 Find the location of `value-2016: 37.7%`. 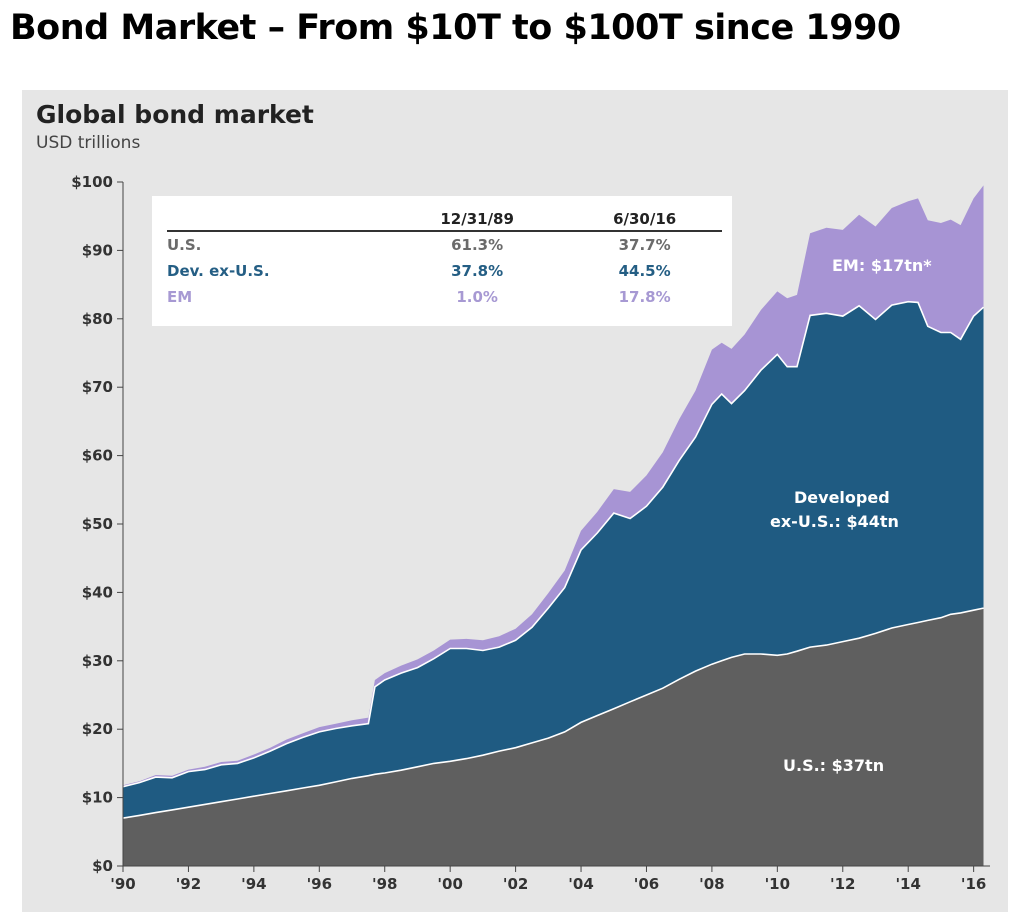

value-2016: 37.7% is located at coordinates (644, 245).